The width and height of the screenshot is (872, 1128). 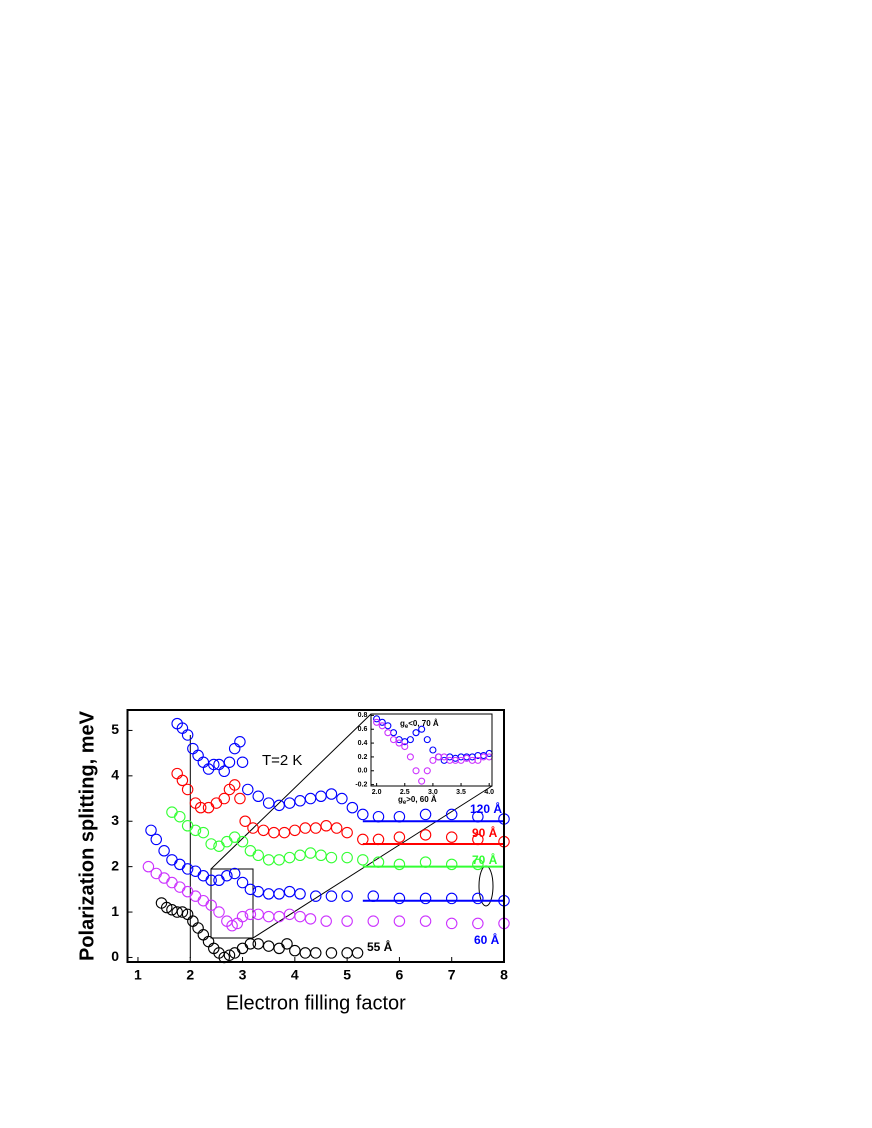 I want to click on annotation: 55 Å, so click(x=380, y=946).